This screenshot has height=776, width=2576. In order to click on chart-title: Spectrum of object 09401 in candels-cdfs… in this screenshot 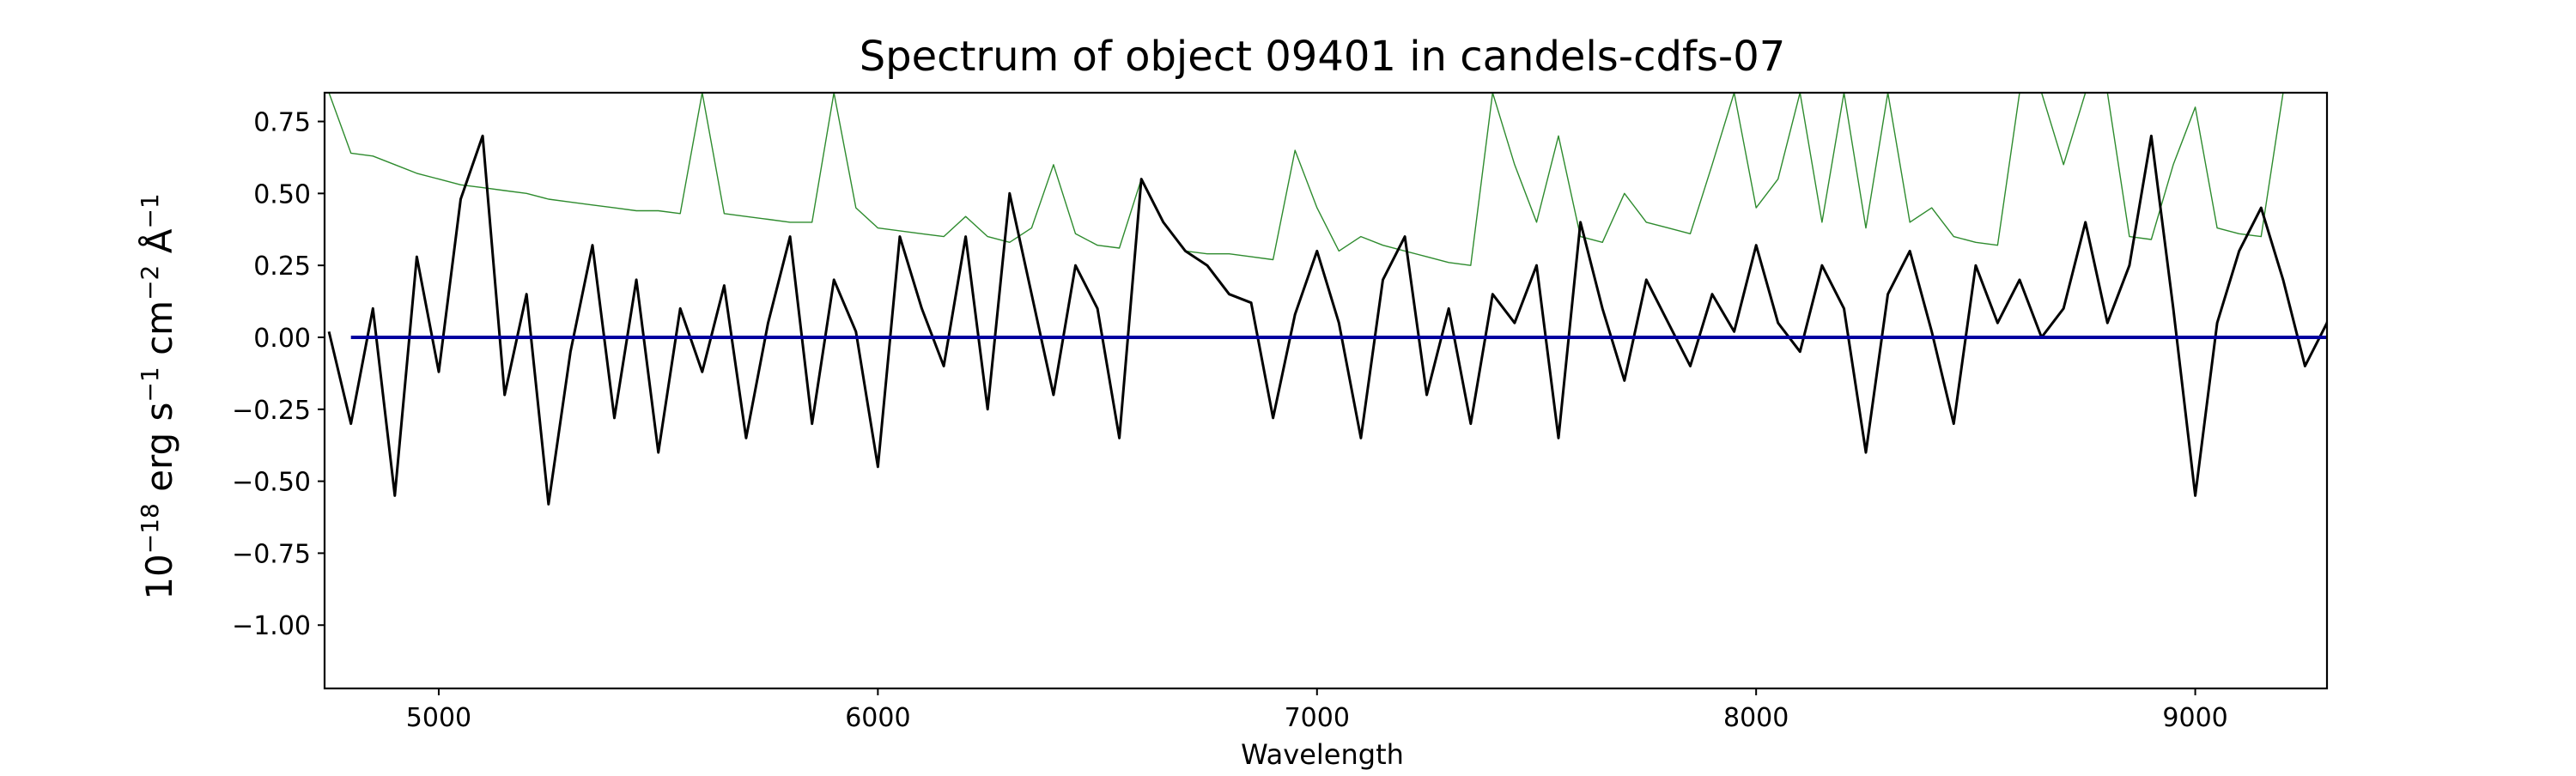, I will do `click(1323, 57)`.